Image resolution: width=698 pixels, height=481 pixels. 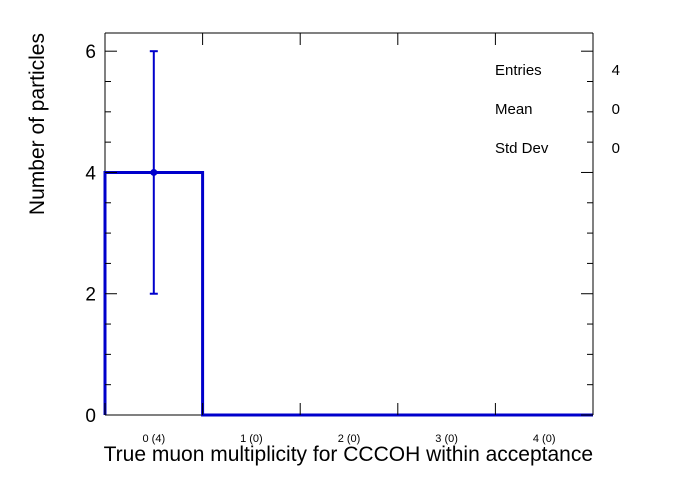 What do you see at coordinates (90, 173) in the screenshot?
I see `y-tick-label-4: 4` at bounding box center [90, 173].